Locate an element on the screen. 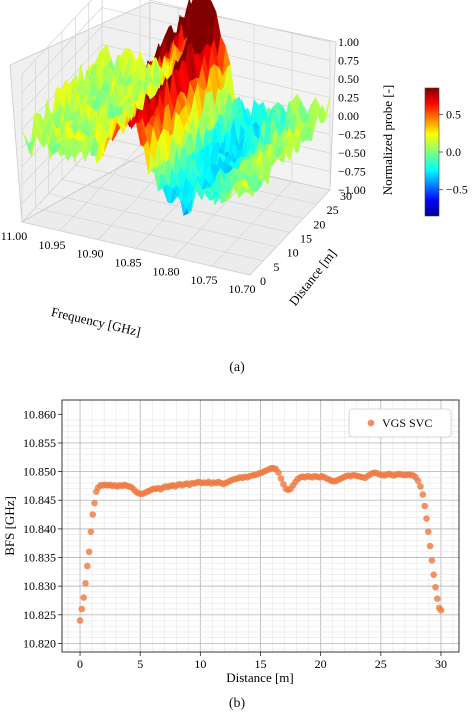 This screenshot has width=474, height=721. x-tick-label: 30 is located at coordinates (441, 664).